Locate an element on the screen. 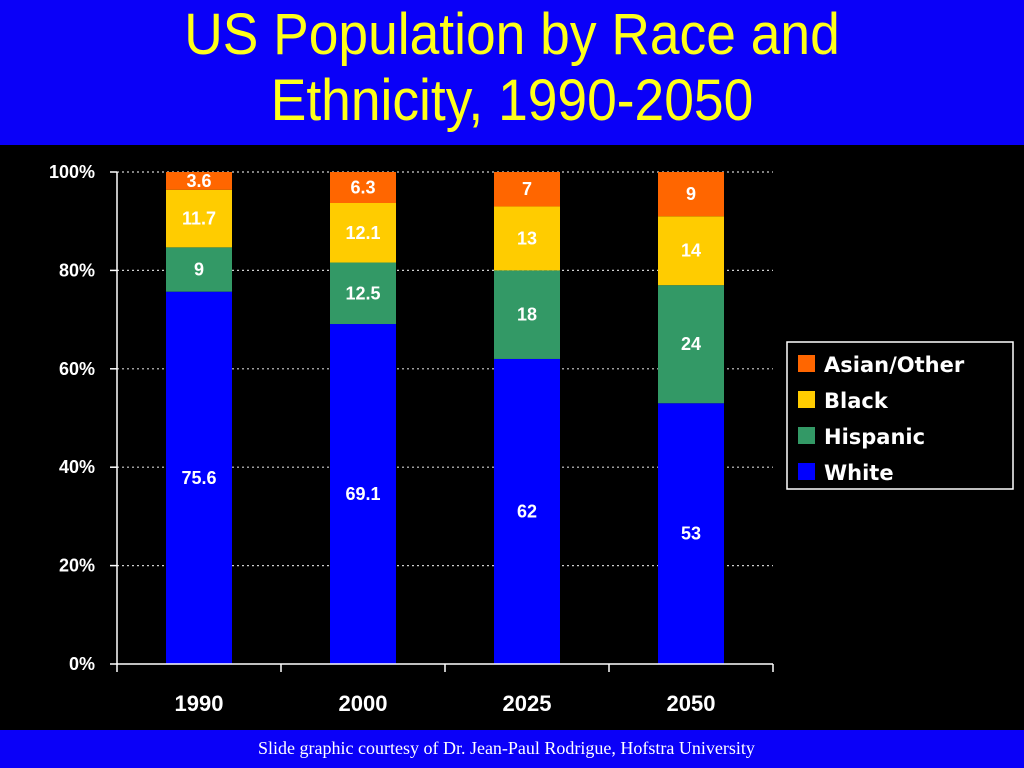  y-tick-label: 40% is located at coordinates (77, 467).